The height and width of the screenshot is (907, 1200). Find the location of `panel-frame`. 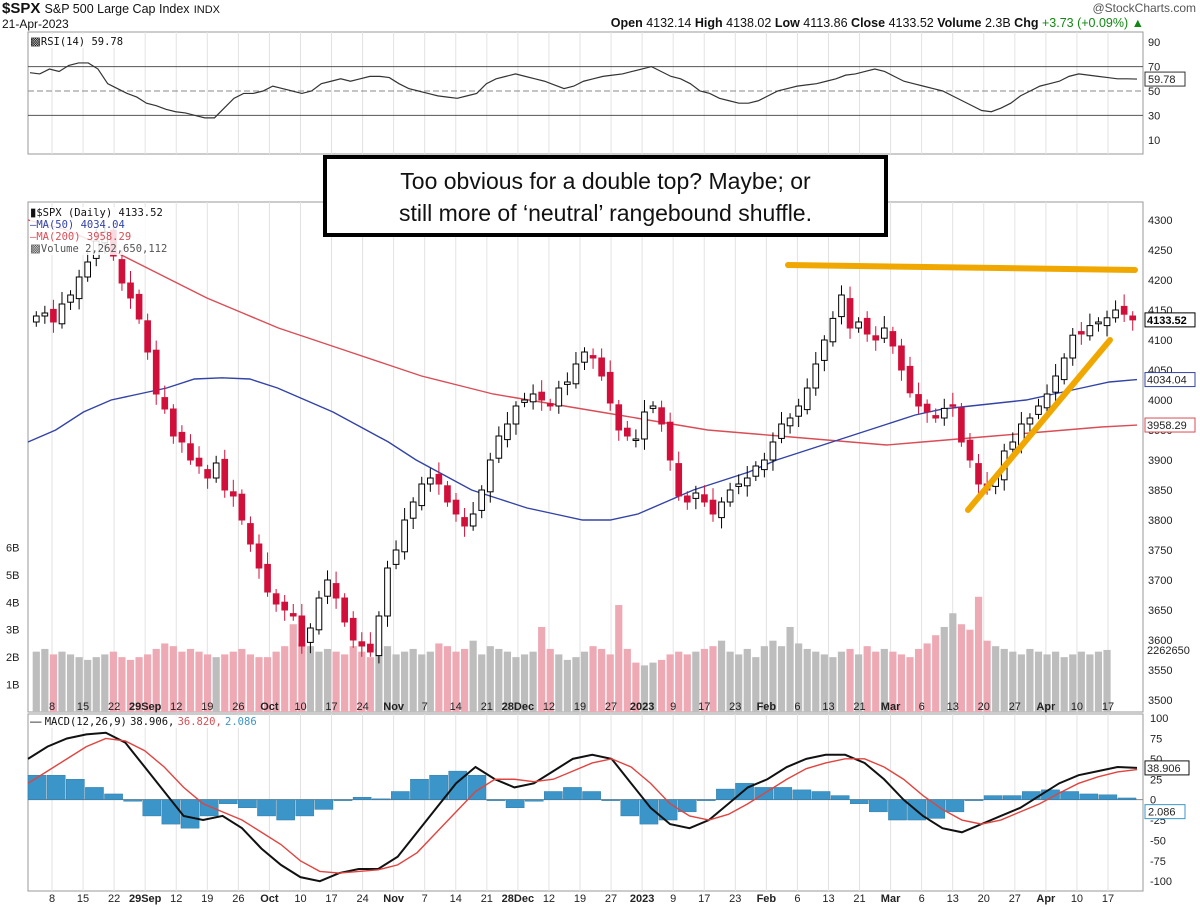

panel-frame is located at coordinates (585, 93).